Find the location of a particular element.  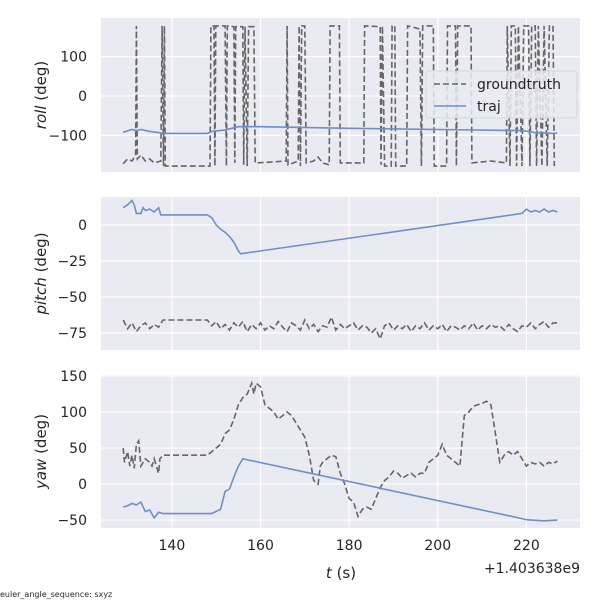

y-tick-label: −25 is located at coordinates (72, 262).